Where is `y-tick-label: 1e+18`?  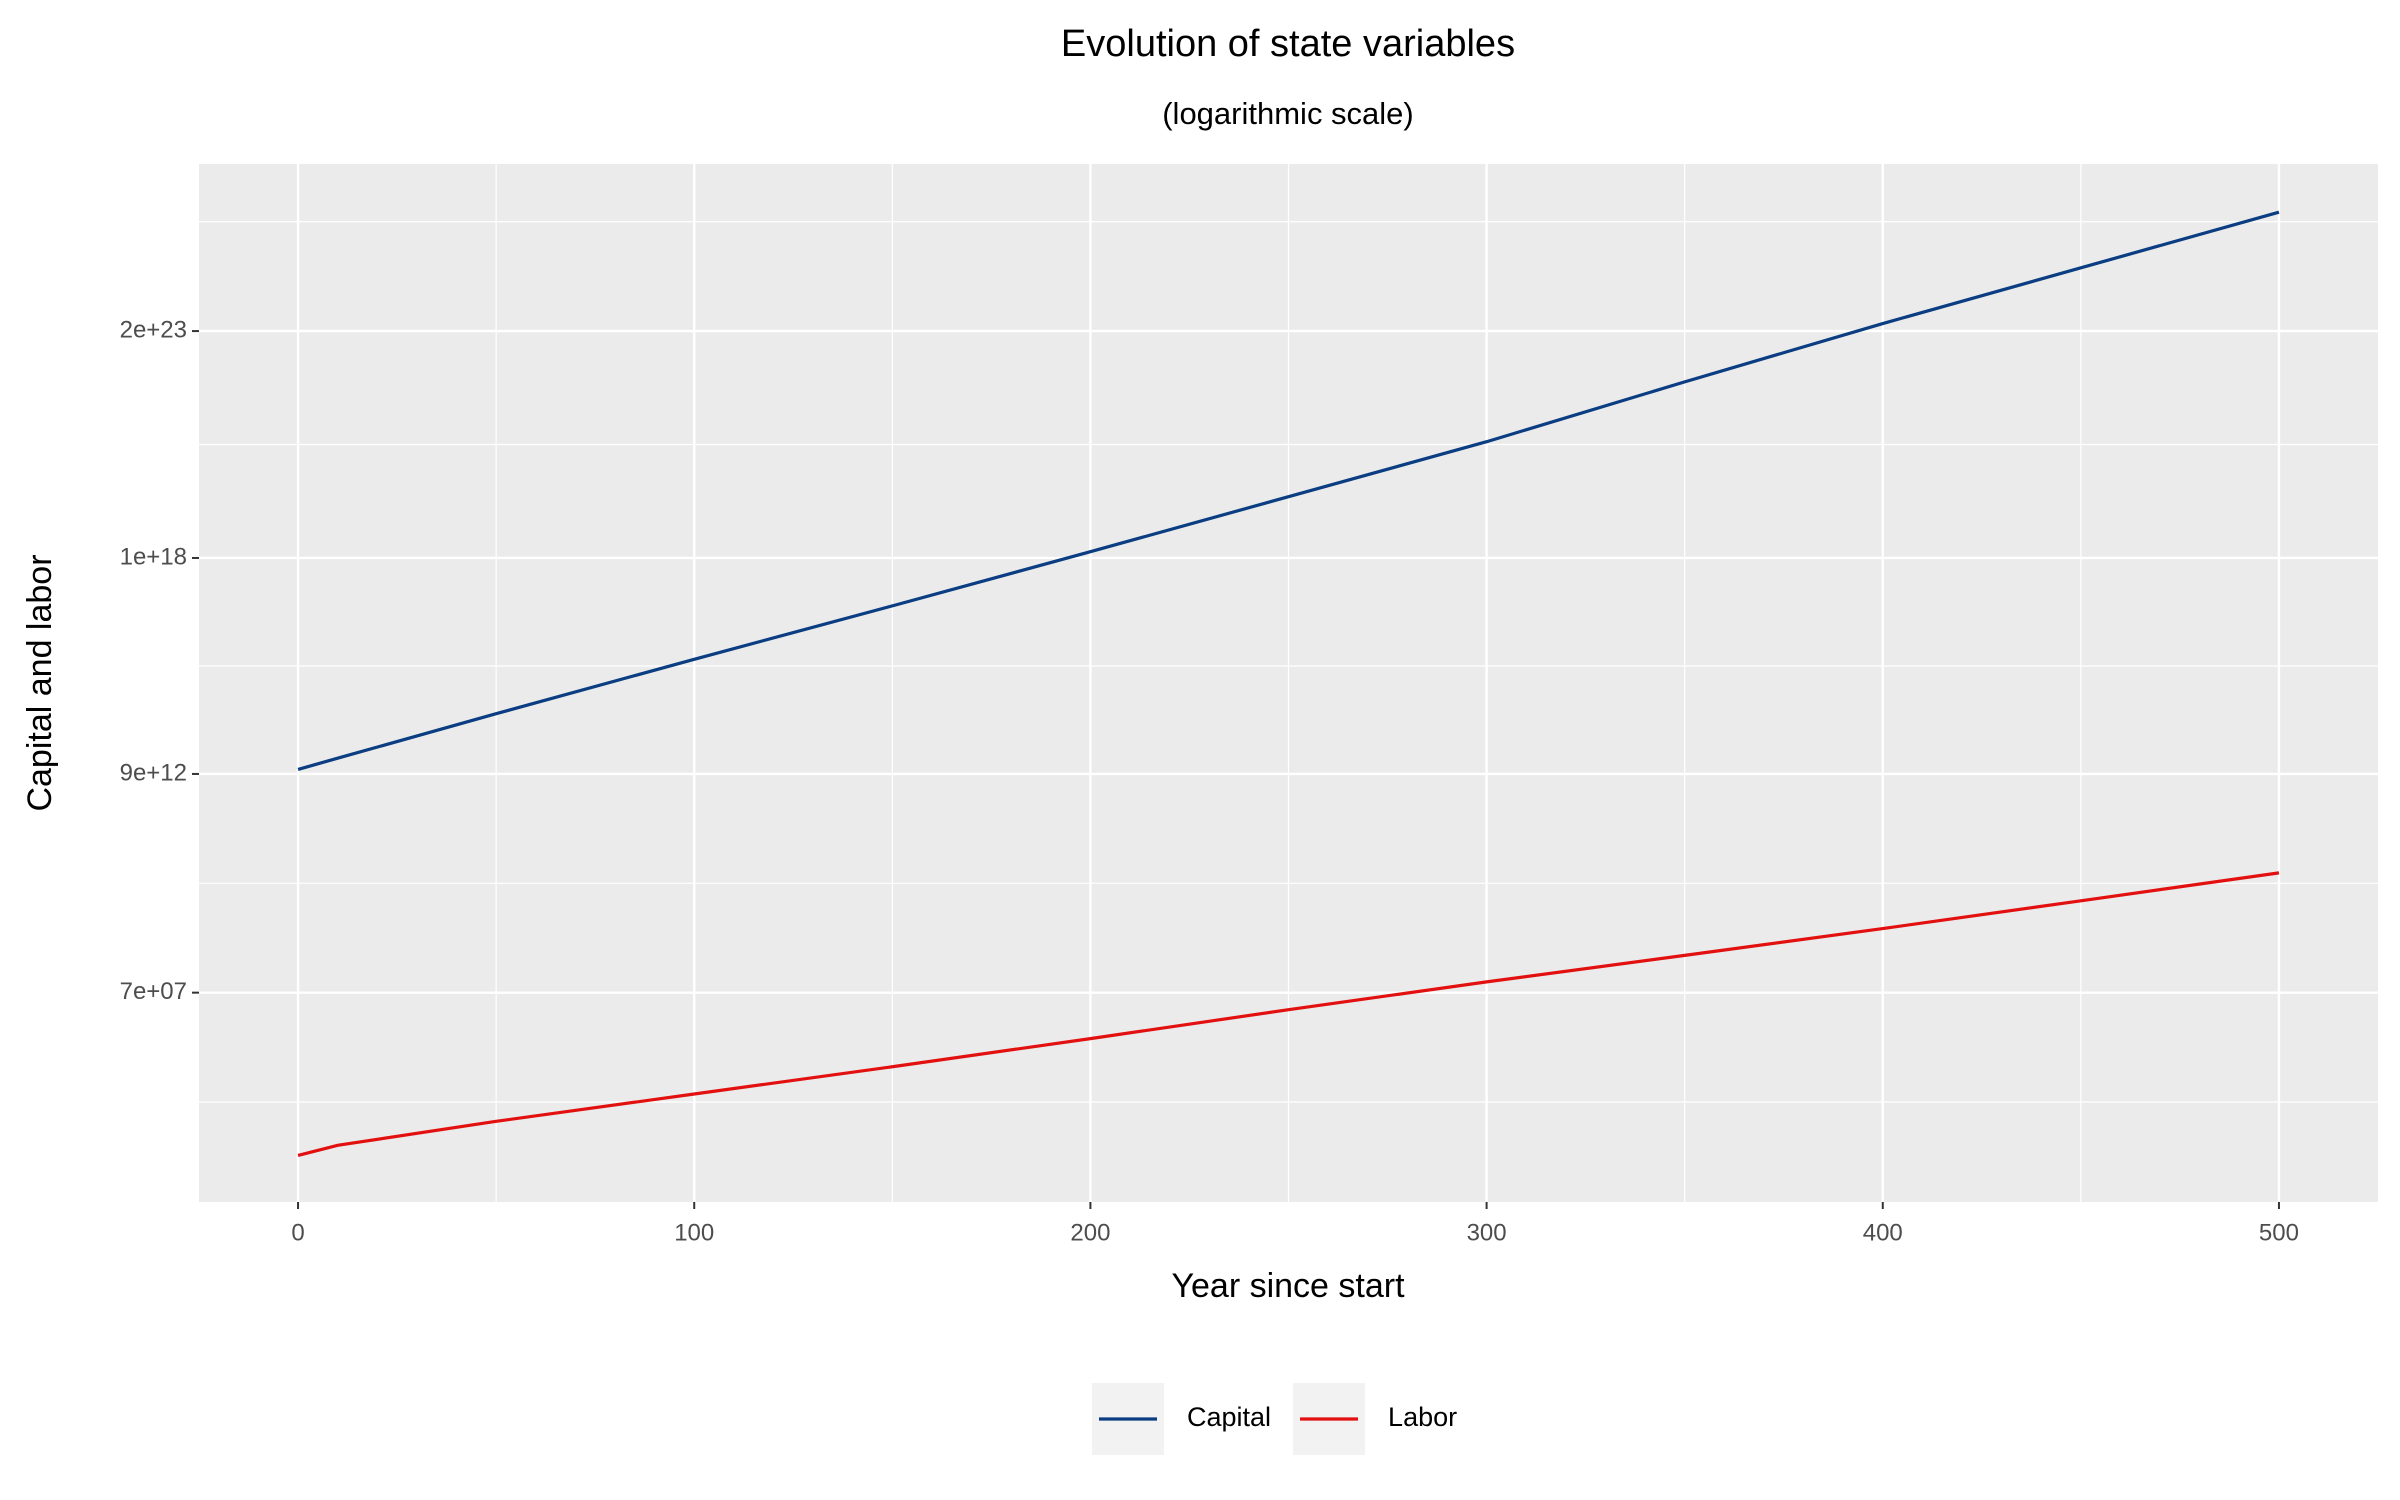 y-tick-label: 1e+18 is located at coordinates (153, 556).